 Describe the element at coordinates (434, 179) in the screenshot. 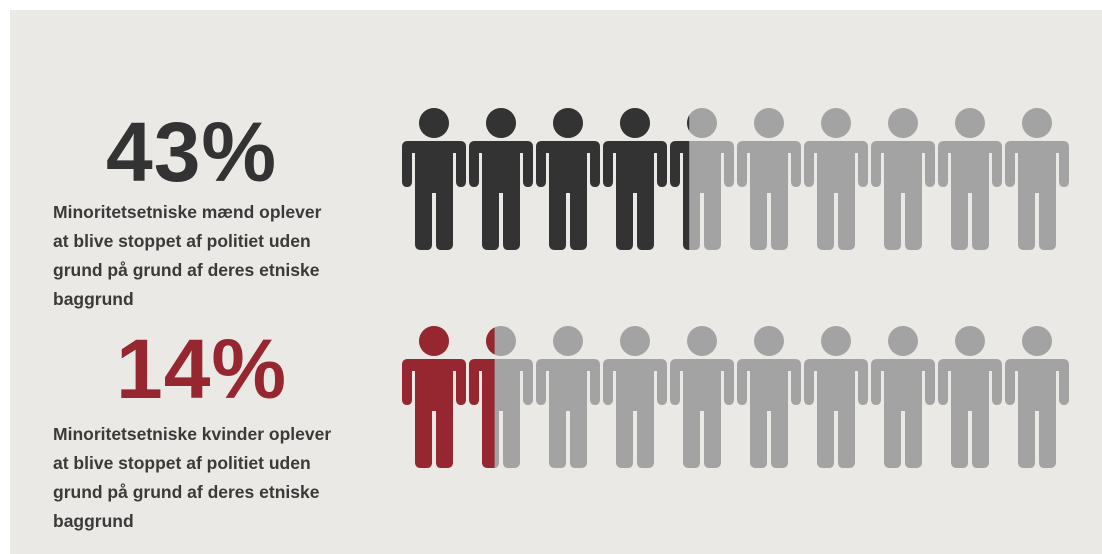

I see `men-person-icon-1-filled` at that location.